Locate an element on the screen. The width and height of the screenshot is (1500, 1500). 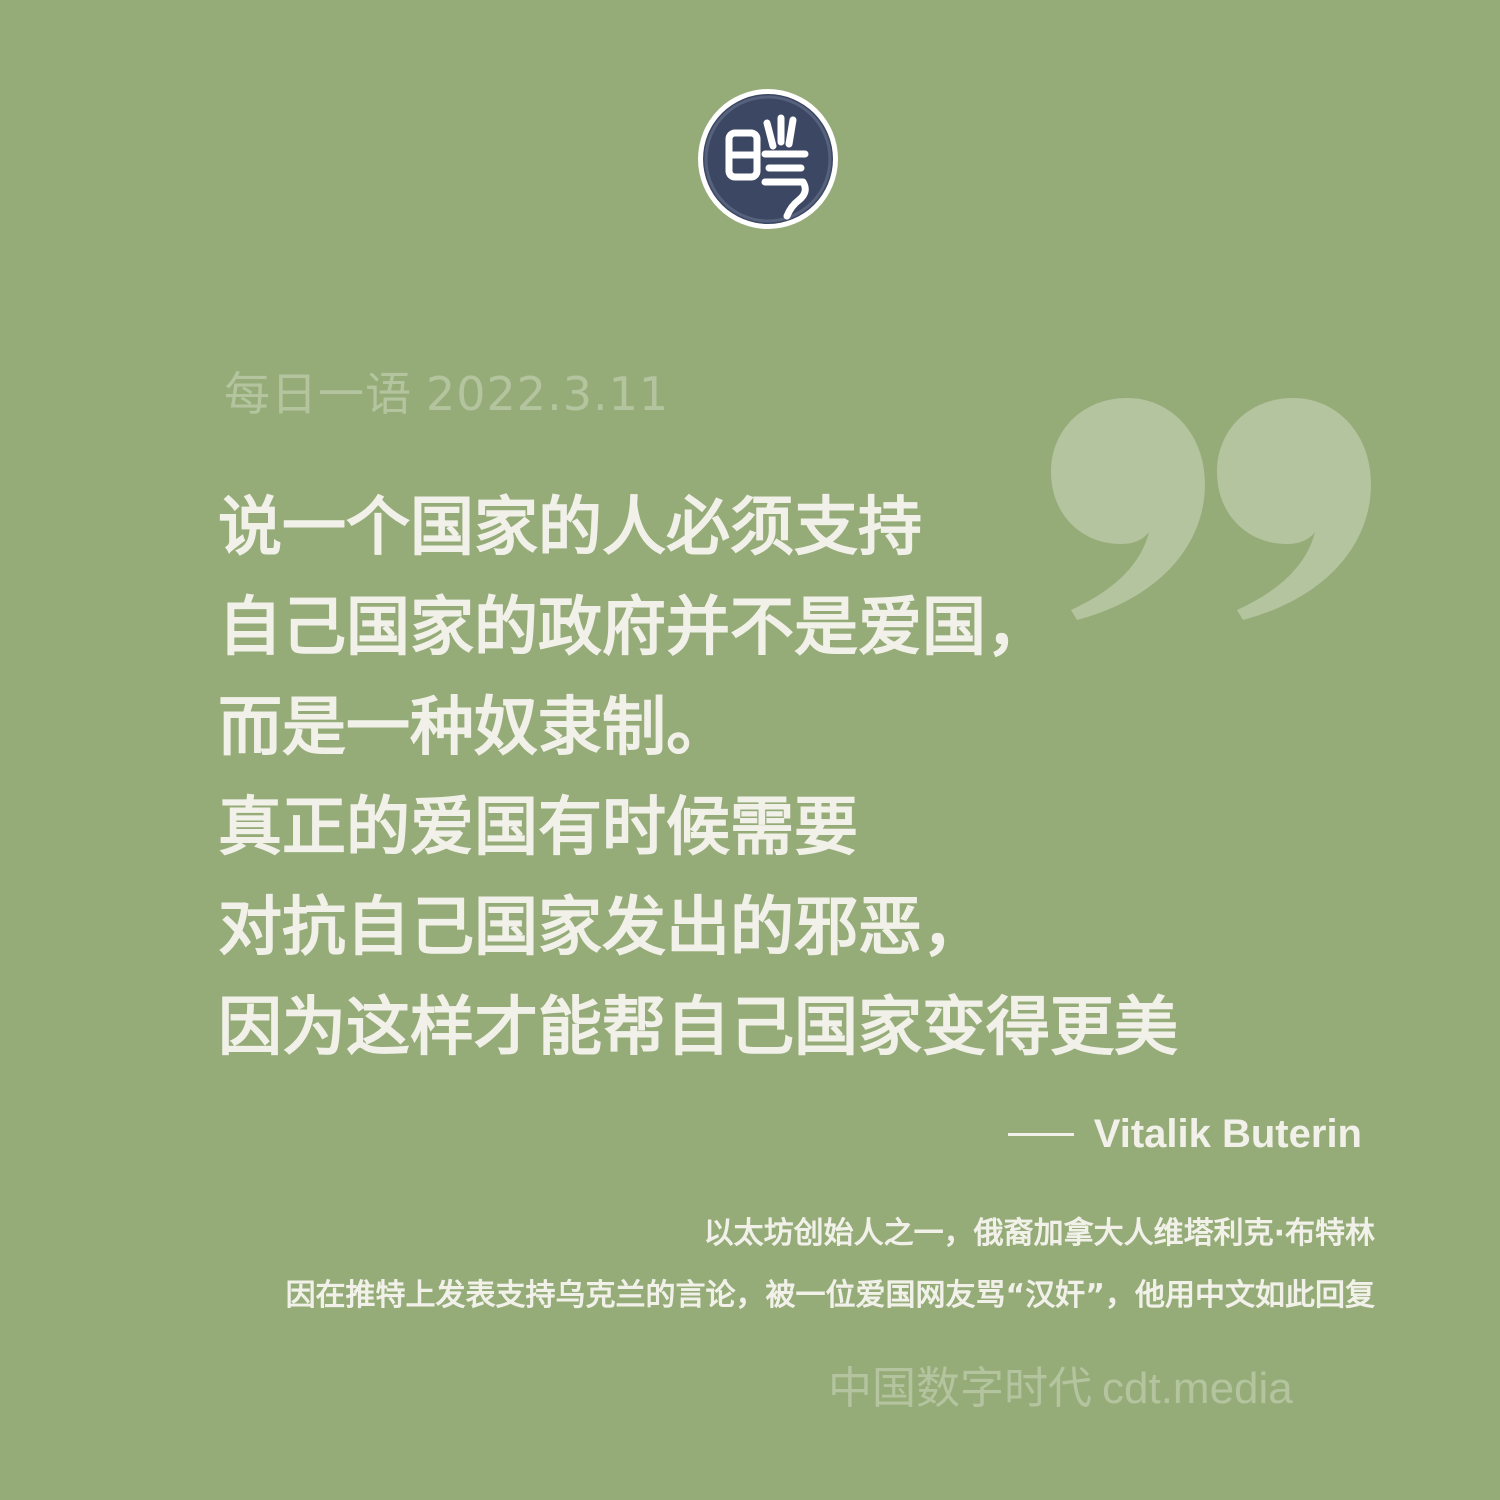
header: 每日一语 2022.3.11 is located at coordinates (453, 391).